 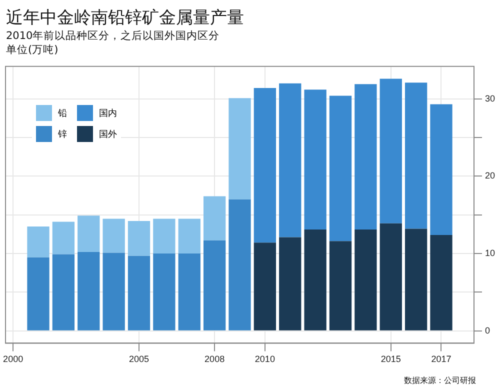 I want to click on source-note: 数据来源：公司研报, so click(x=440, y=380).